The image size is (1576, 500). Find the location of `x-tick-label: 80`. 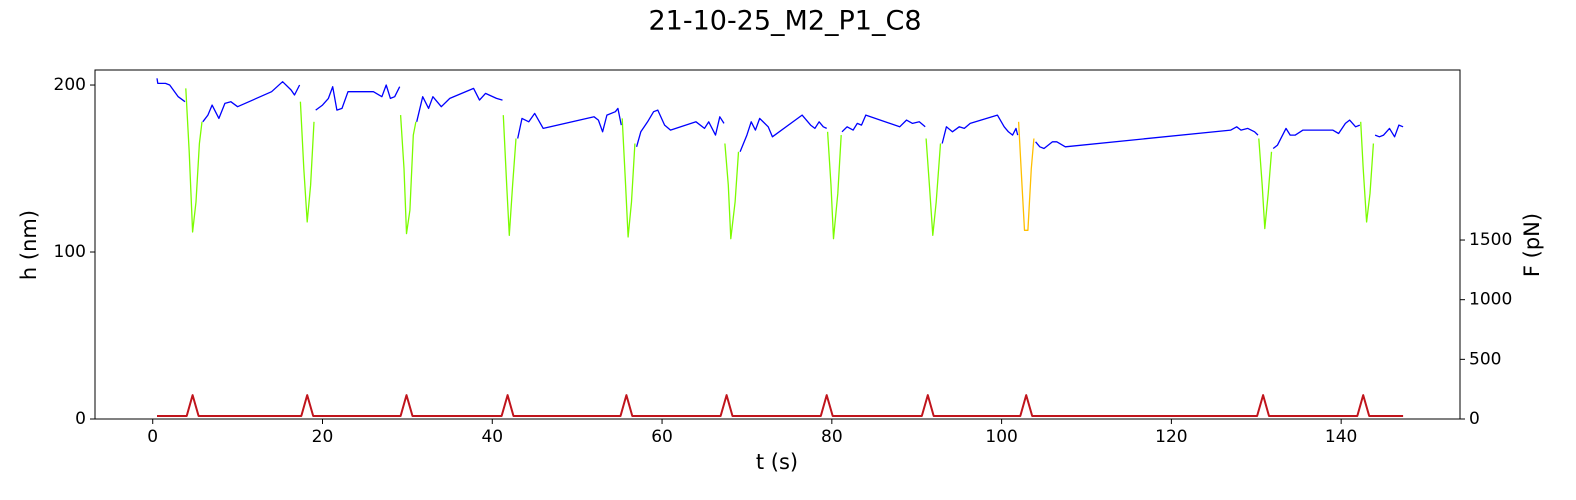

x-tick-label: 80 is located at coordinates (832, 437).